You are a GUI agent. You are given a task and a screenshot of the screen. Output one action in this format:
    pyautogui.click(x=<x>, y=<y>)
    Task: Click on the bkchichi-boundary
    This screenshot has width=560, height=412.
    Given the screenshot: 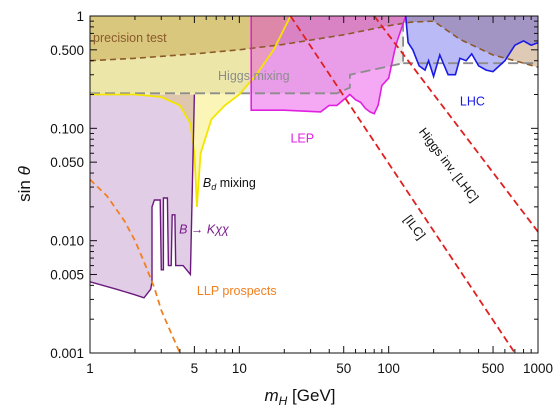 What is the action you would take?
    pyautogui.click(x=143, y=196)
    